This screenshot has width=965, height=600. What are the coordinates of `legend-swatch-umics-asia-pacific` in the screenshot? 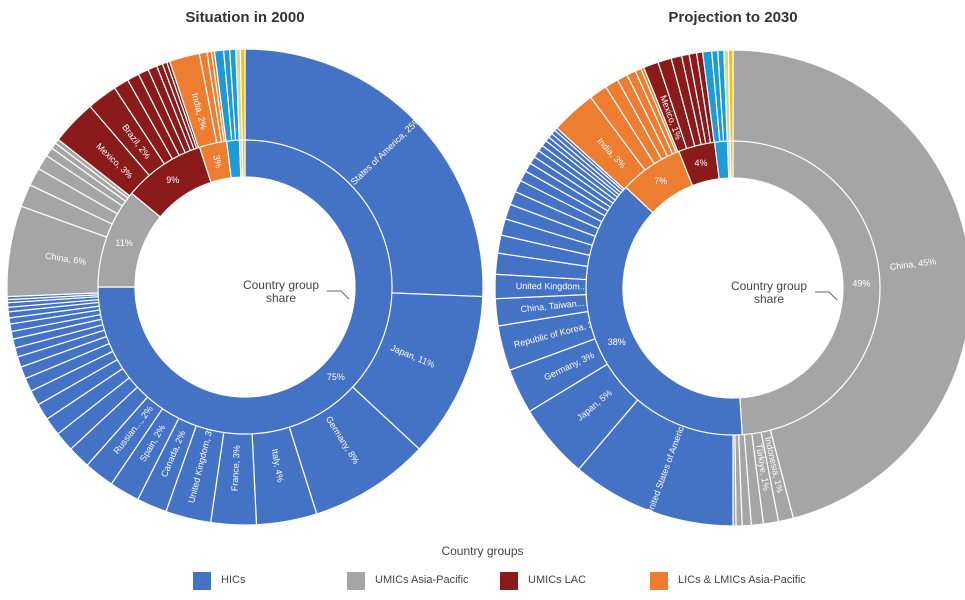 It's located at (356, 581).